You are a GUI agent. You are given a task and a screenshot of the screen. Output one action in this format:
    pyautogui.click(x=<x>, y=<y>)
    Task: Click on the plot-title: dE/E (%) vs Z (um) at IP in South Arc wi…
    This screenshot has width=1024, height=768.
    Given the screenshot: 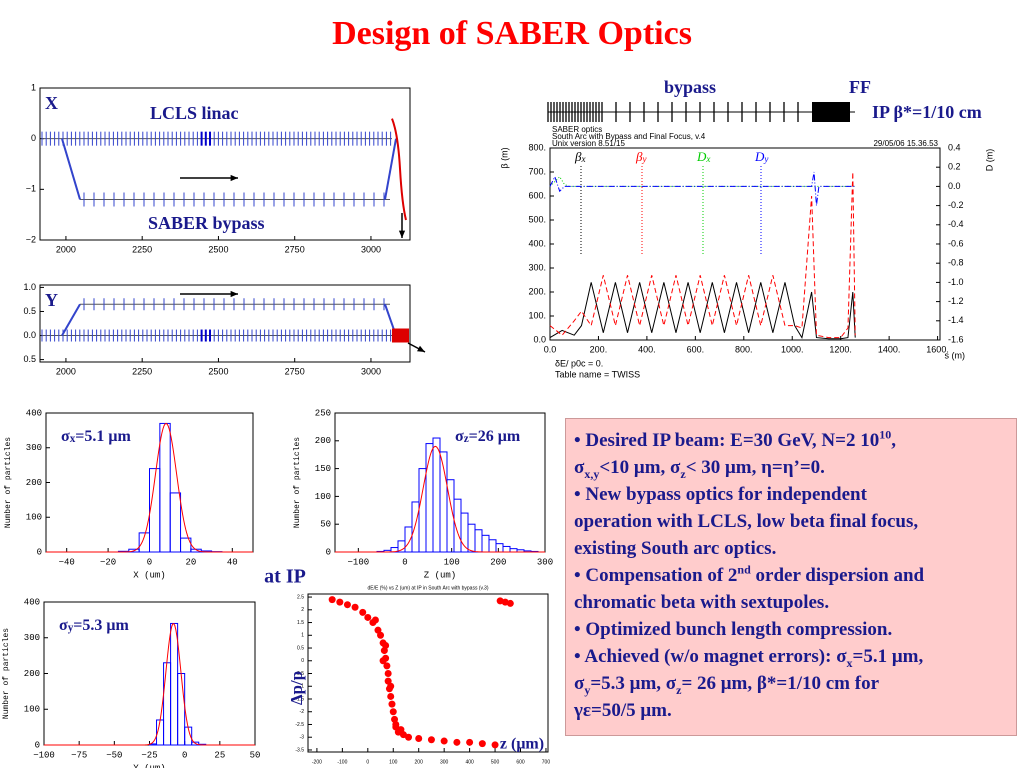 What is the action you would take?
    pyautogui.click(x=428, y=588)
    